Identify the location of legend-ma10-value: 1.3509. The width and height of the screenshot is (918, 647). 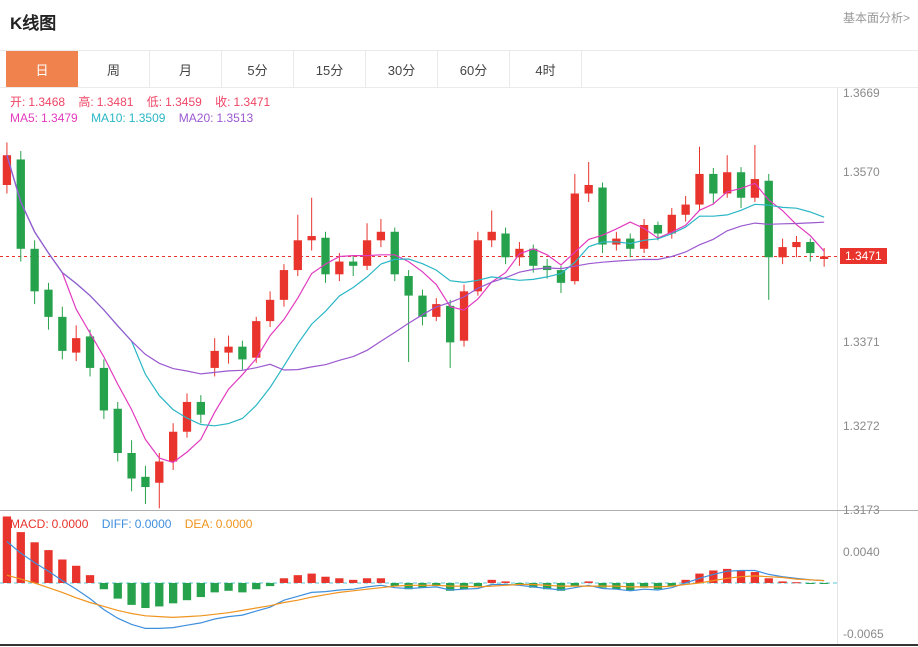
(147, 118).